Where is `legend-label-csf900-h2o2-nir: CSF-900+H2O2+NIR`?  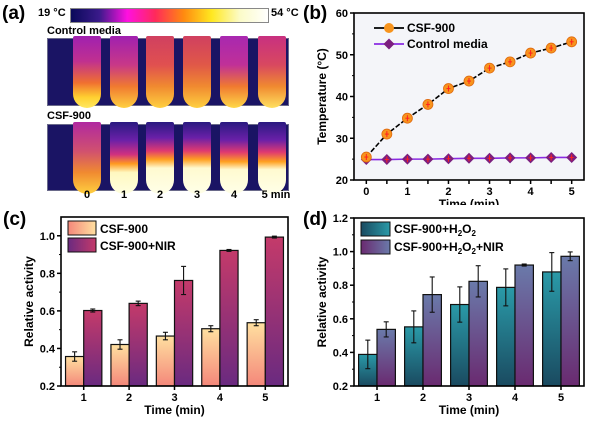 legend-label-csf900-h2o2-nir: CSF-900+H2O2+NIR is located at coordinates (449, 248).